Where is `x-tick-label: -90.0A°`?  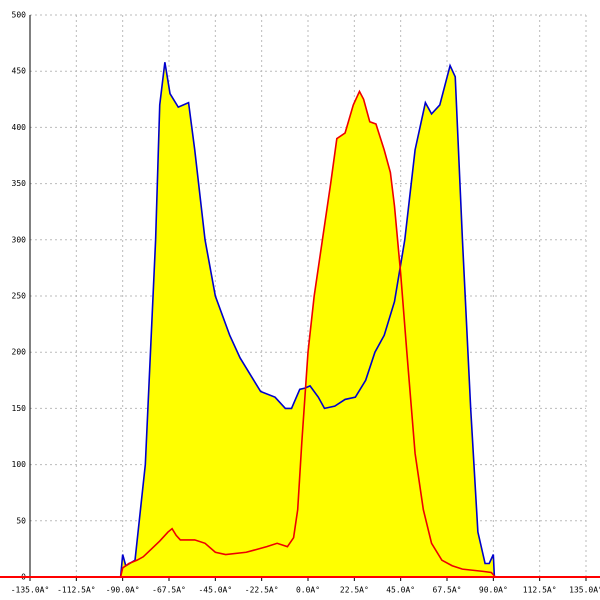 x-tick-label: -90.0A° is located at coordinates (123, 590).